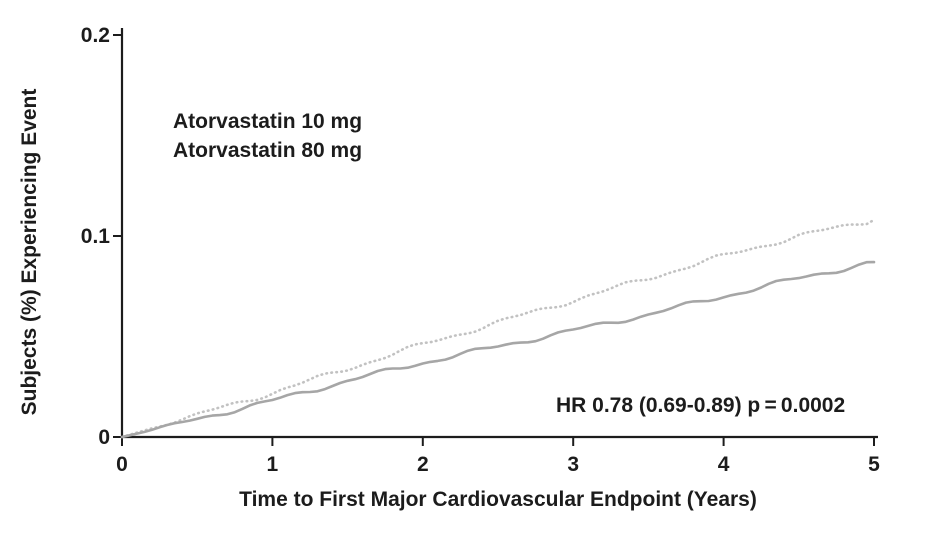 The width and height of the screenshot is (946, 534). What do you see at coordinates (700, 405) in the screenshot?
I see `hr-pvalue-annotation: HR 0.78 (0.69-0.89) p = 0.0002` at bounding box center [700, 405].